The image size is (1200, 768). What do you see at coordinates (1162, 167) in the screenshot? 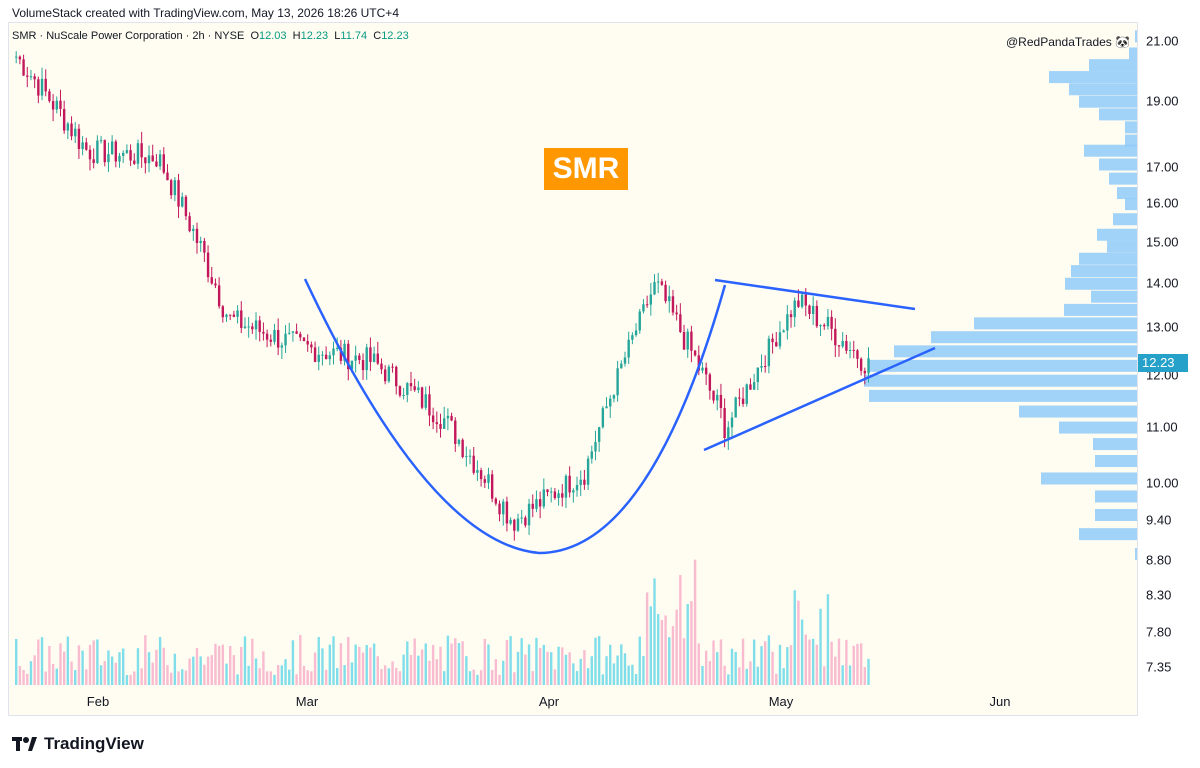
I see `price-tick-label: 17.00` at bounding box center [1162, 167].